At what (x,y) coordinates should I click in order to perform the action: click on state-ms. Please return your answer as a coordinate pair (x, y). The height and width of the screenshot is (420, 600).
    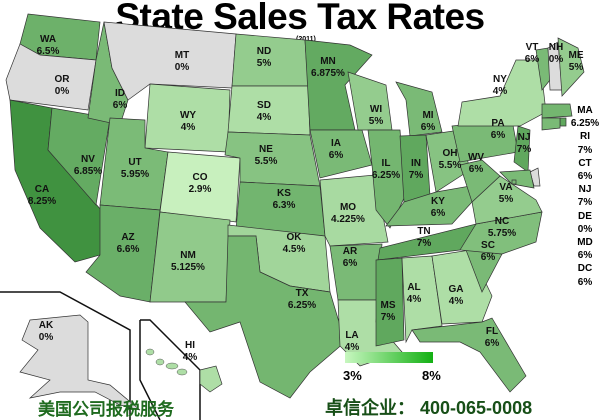
    Looking at the image, I should click on (390, 302).